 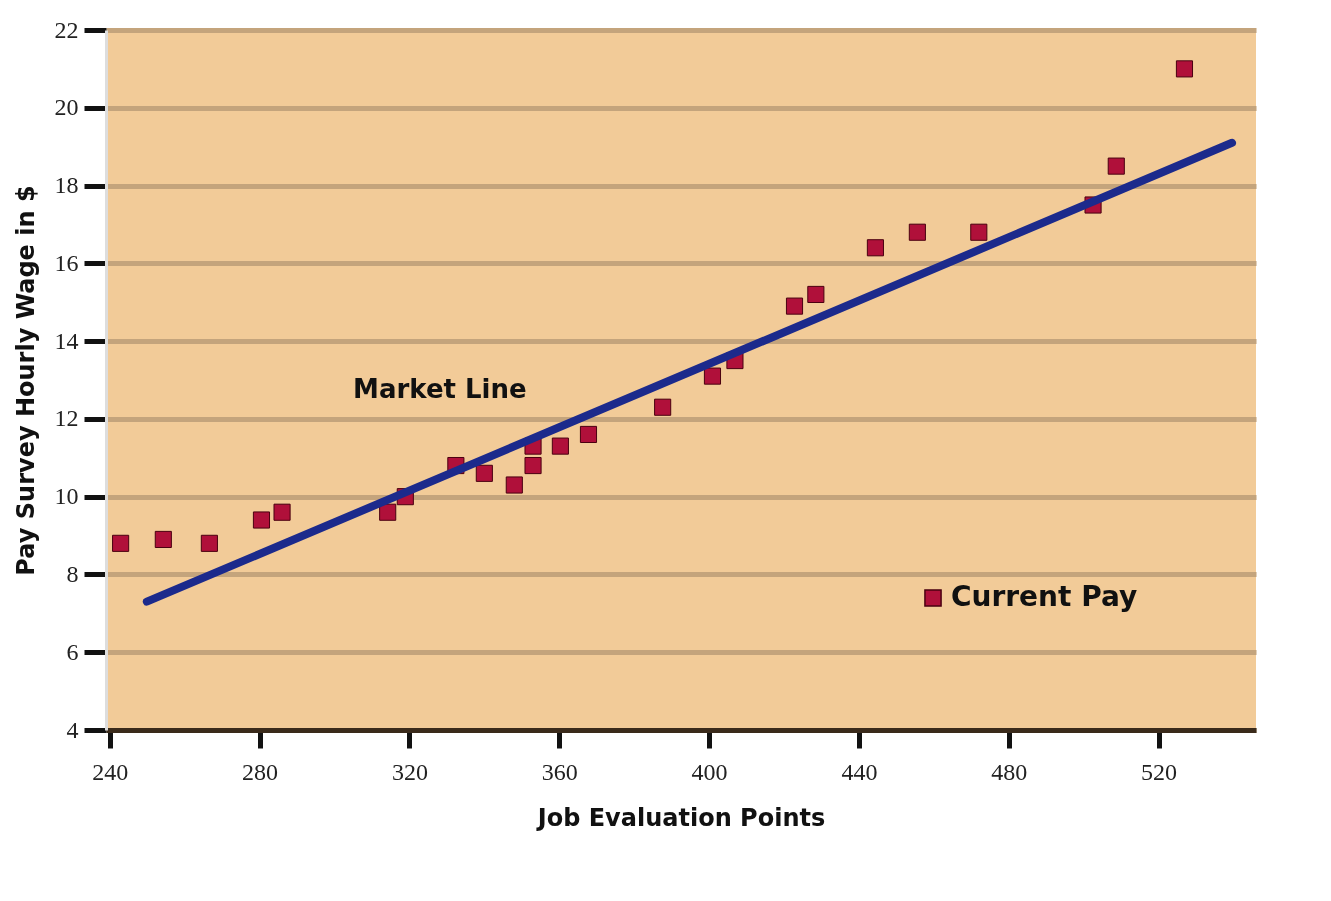 What do you see at coordinates (559, 771) in the screenshot?
I see `x-tick-label: 360` at bounding box center [559, 771].